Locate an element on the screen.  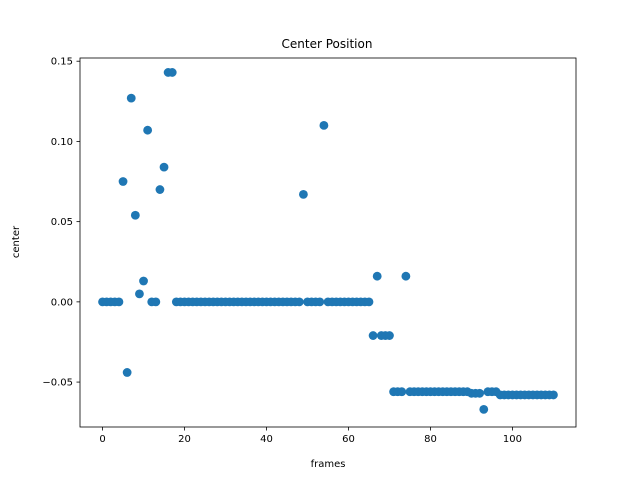
y-tick-label: 0.00 is located at coordinates (62, 302).